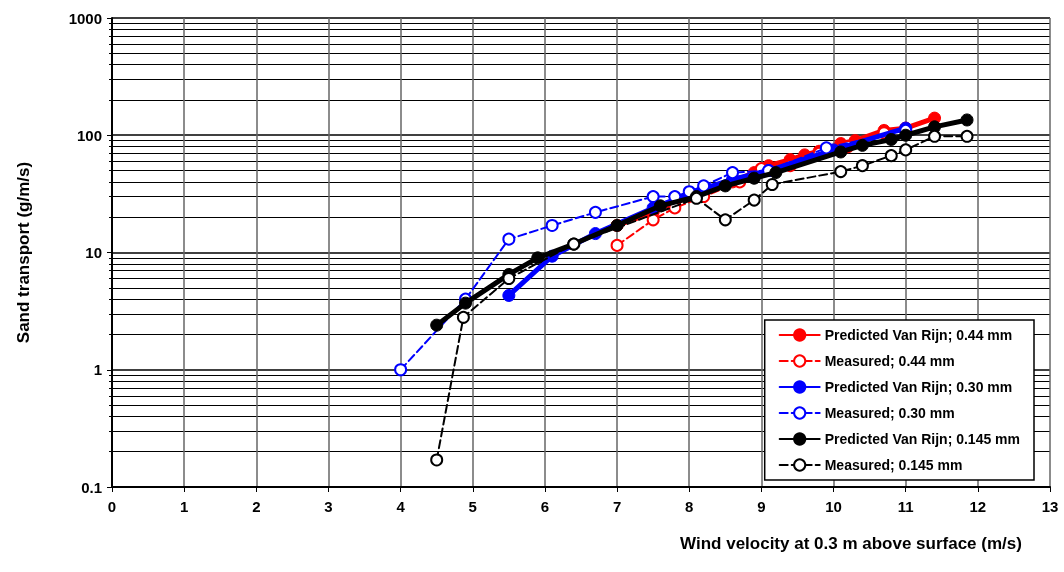  I want to click on y-axis-title: Sand transport (g/m/s), so click(23, 252).